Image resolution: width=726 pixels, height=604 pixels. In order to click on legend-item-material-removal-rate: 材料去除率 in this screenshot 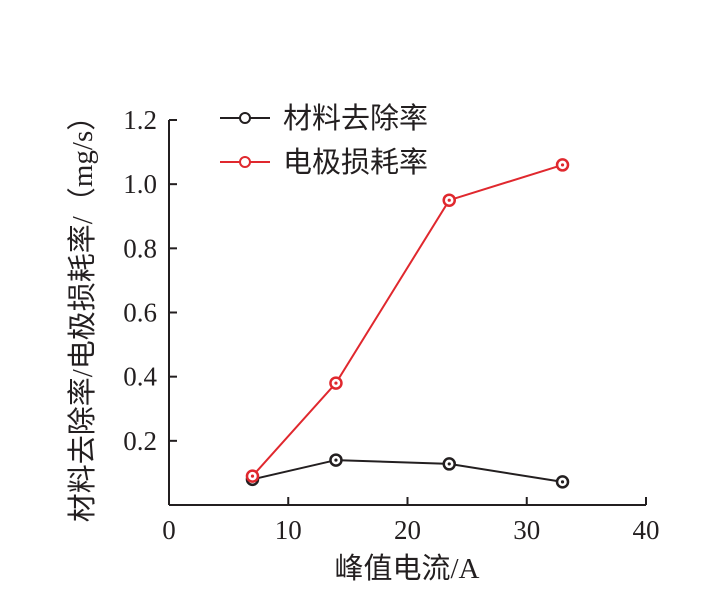, I will do `click(324, 118)`.